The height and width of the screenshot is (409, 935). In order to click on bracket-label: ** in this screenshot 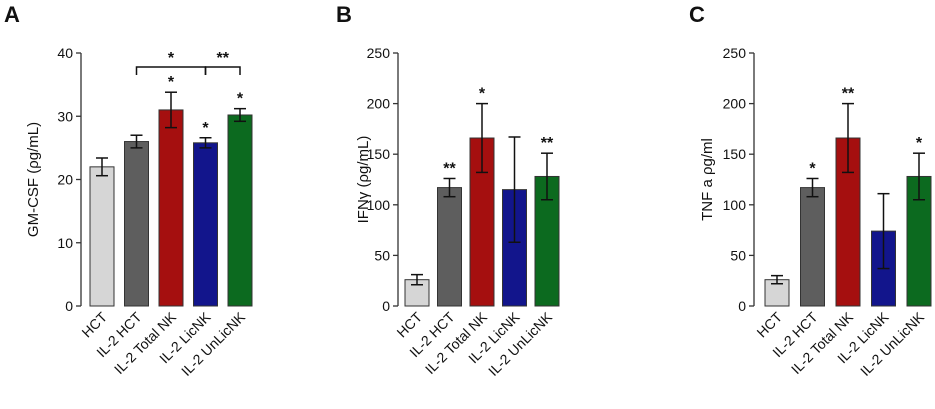, I will do `click(223, 58)`.